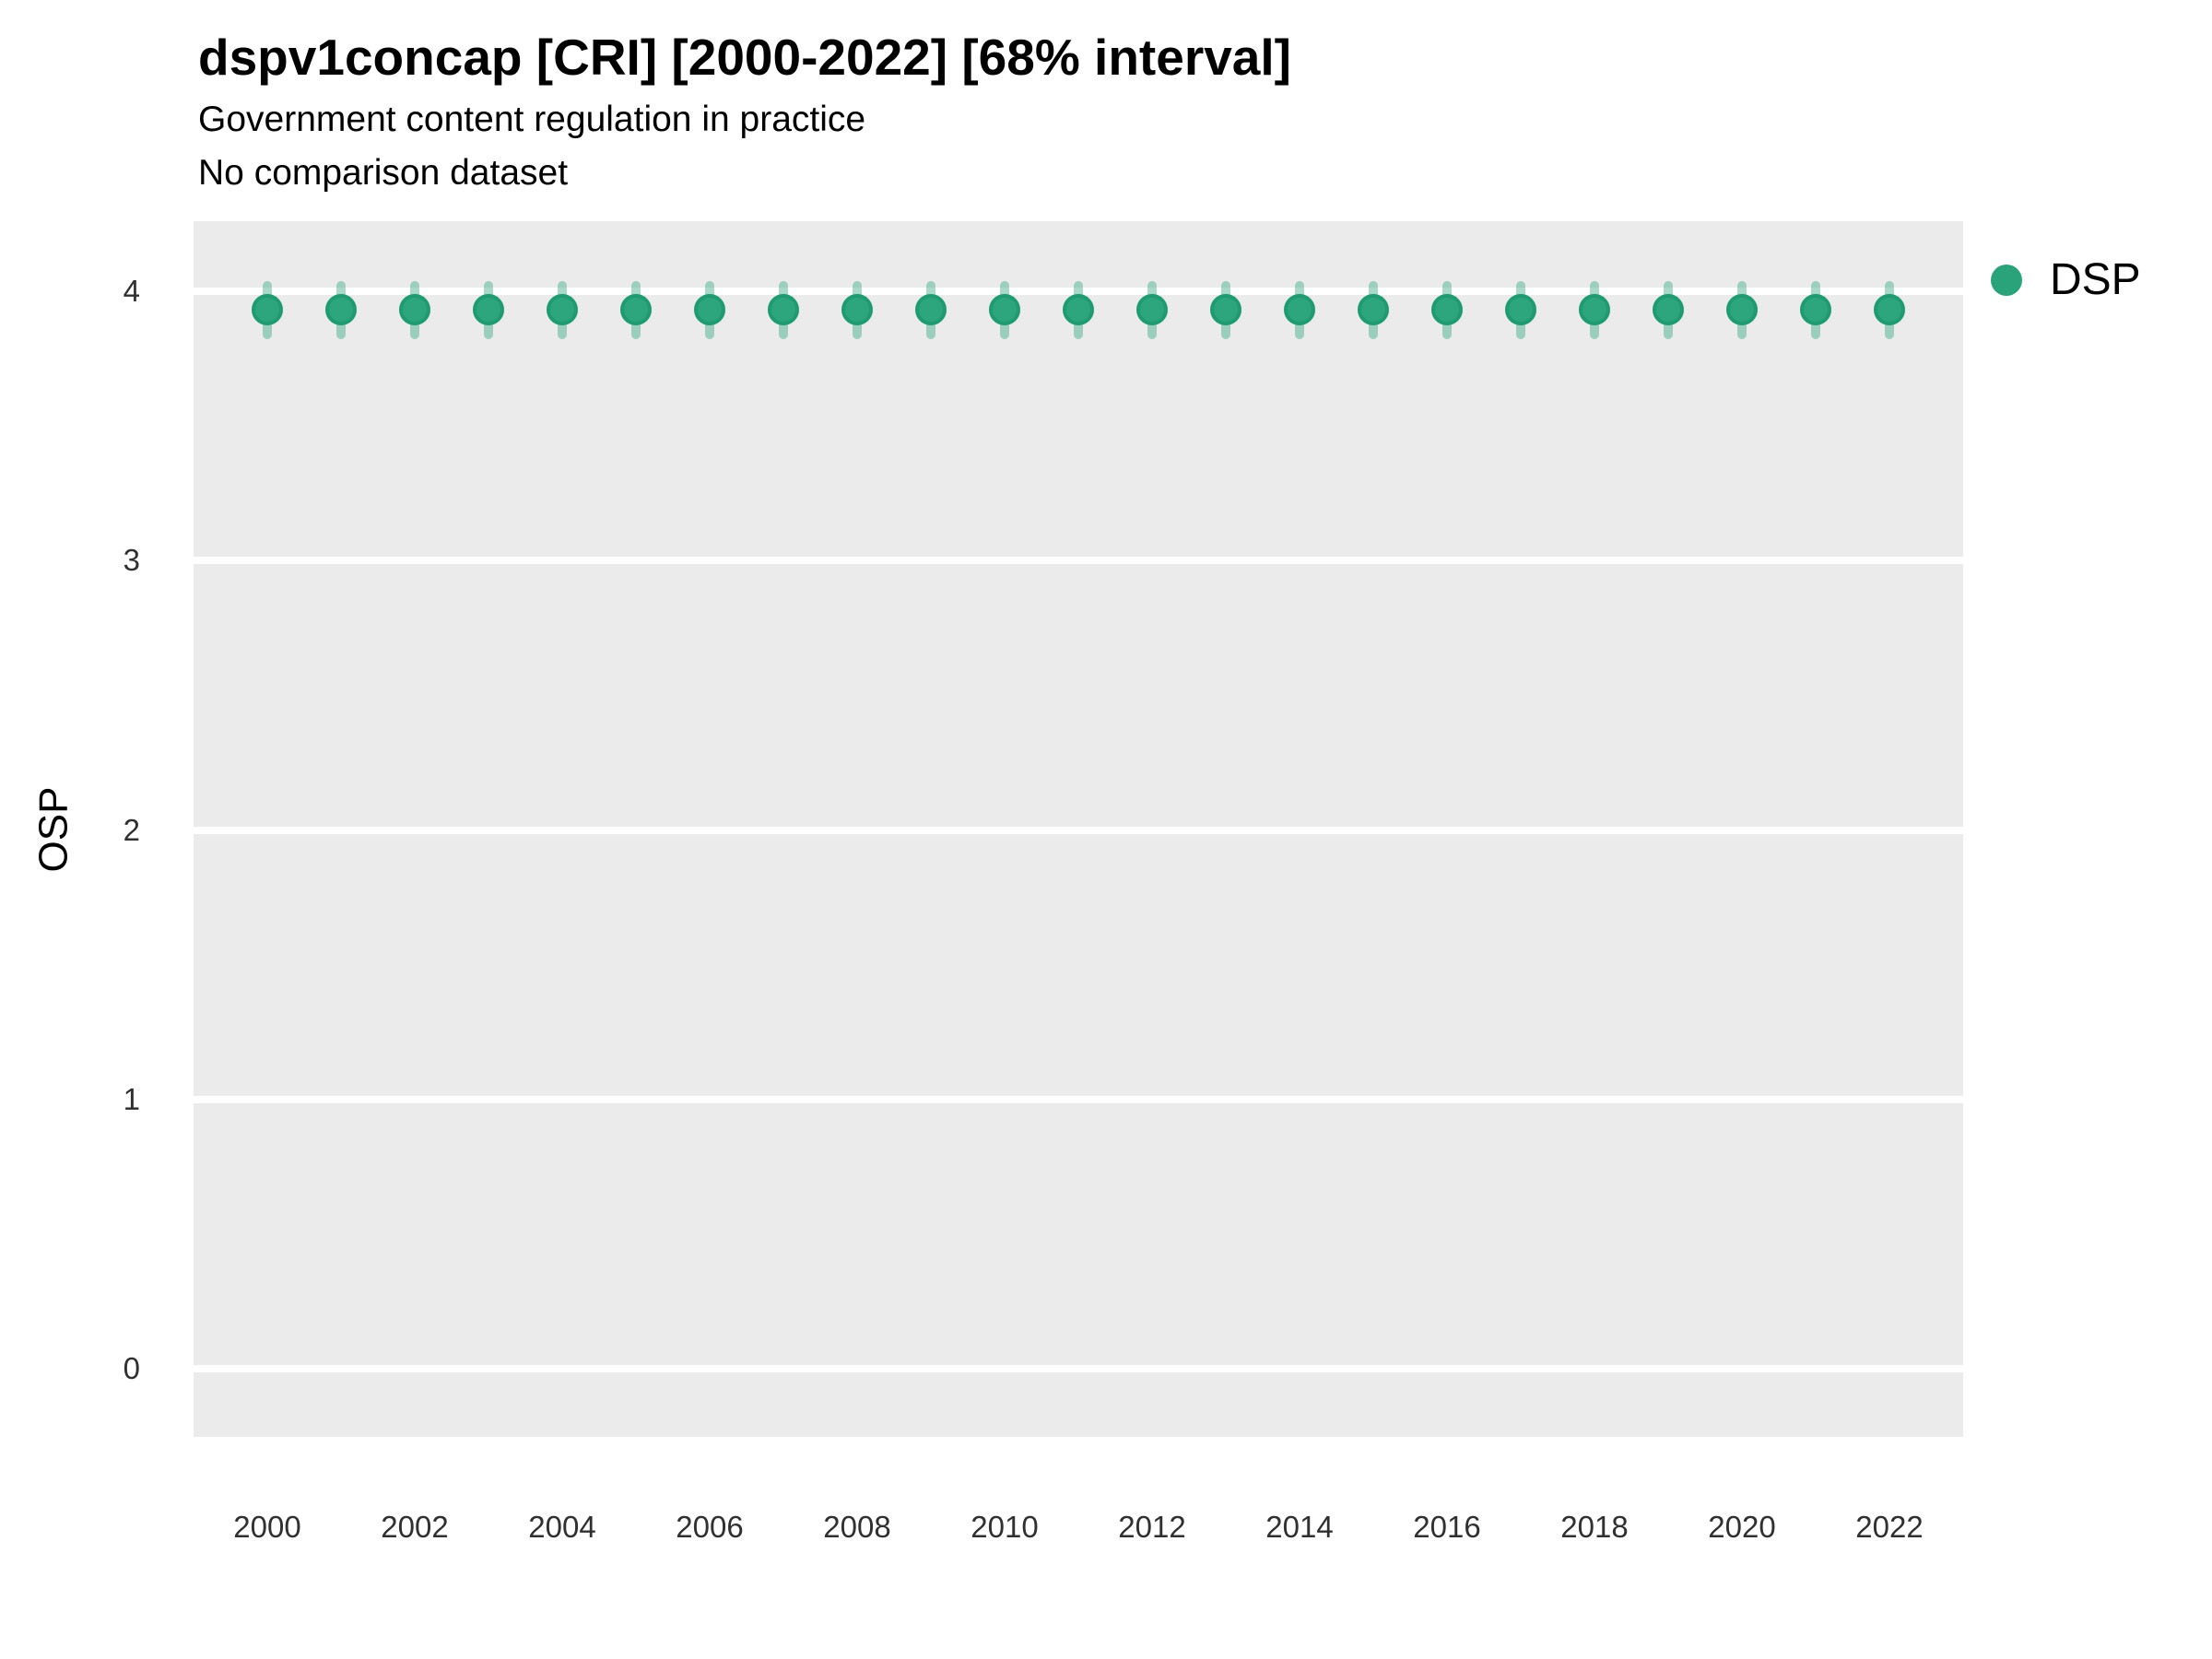  What do you see at coordinates (131, 290) in the screenshot?
I see `y-tick-label-4: 4` at bounding box center [131, 290].